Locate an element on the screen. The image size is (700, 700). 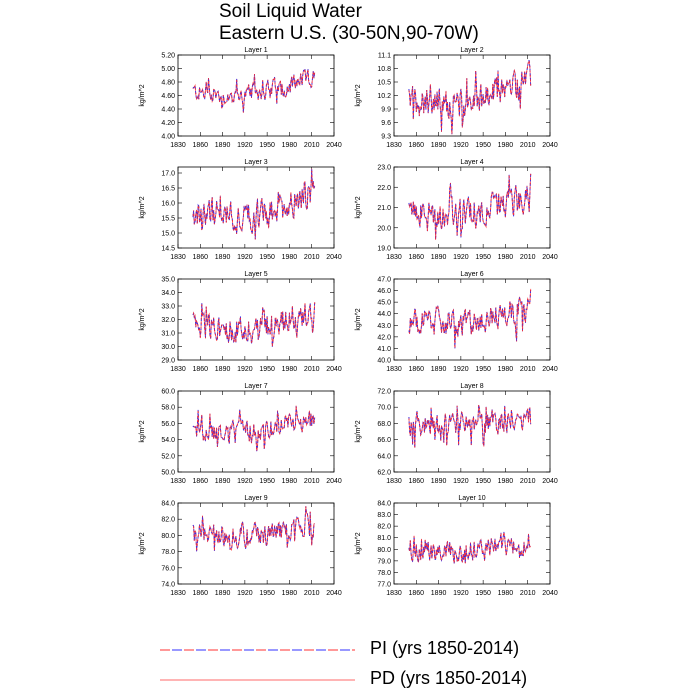
layer-2-series-pi-blue is located at coordinates (470, 97).